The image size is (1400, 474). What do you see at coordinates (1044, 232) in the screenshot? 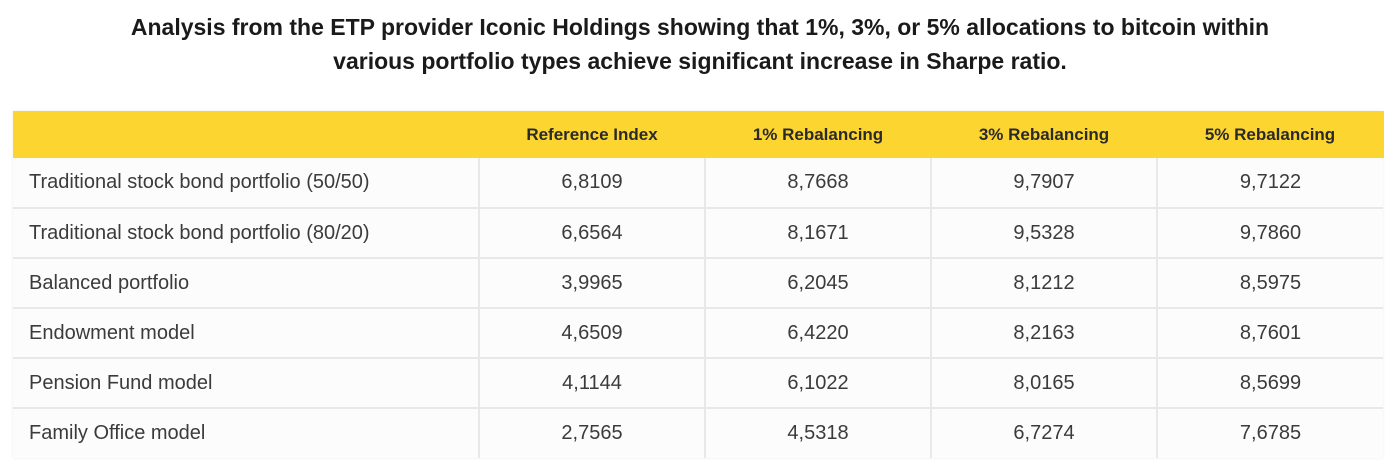
I see `table-cell: 9,5328` at bounding box center [1044, 232].